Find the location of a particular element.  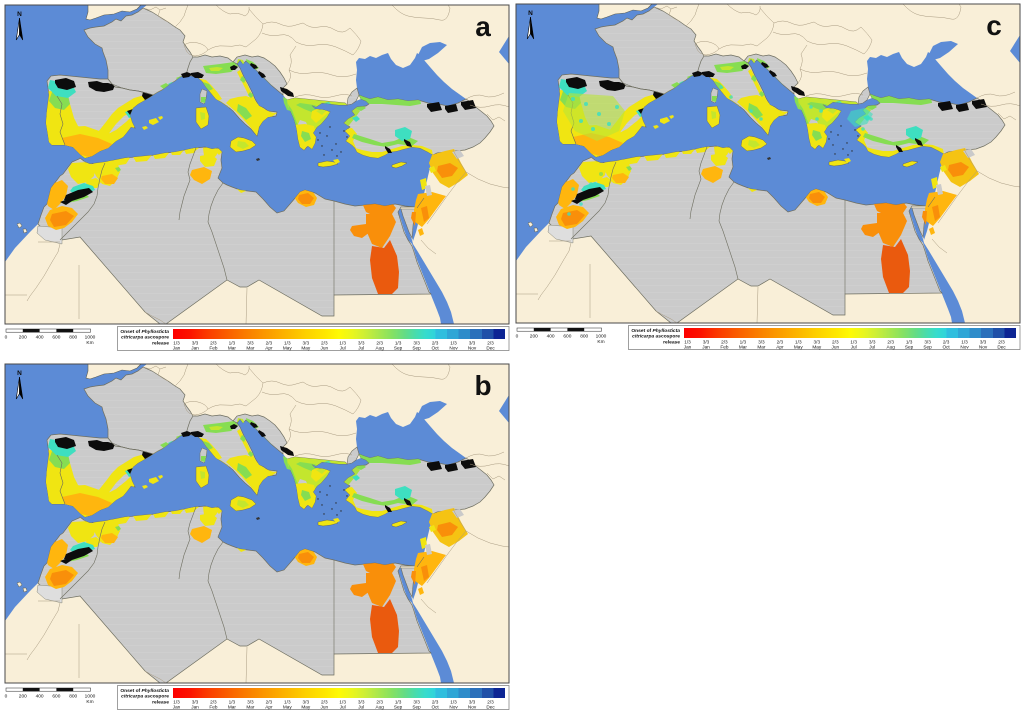

svg-text: c is located at coordinates (994, 25).